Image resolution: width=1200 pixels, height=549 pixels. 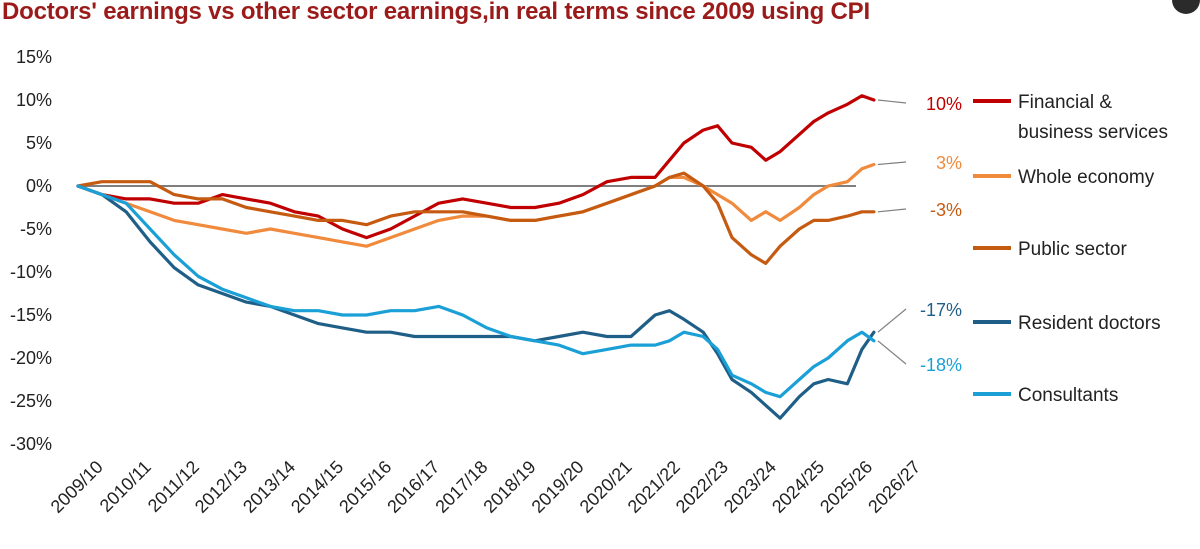 I want to click on x-tick-label: 2023/24, so click(x=750, y=487).